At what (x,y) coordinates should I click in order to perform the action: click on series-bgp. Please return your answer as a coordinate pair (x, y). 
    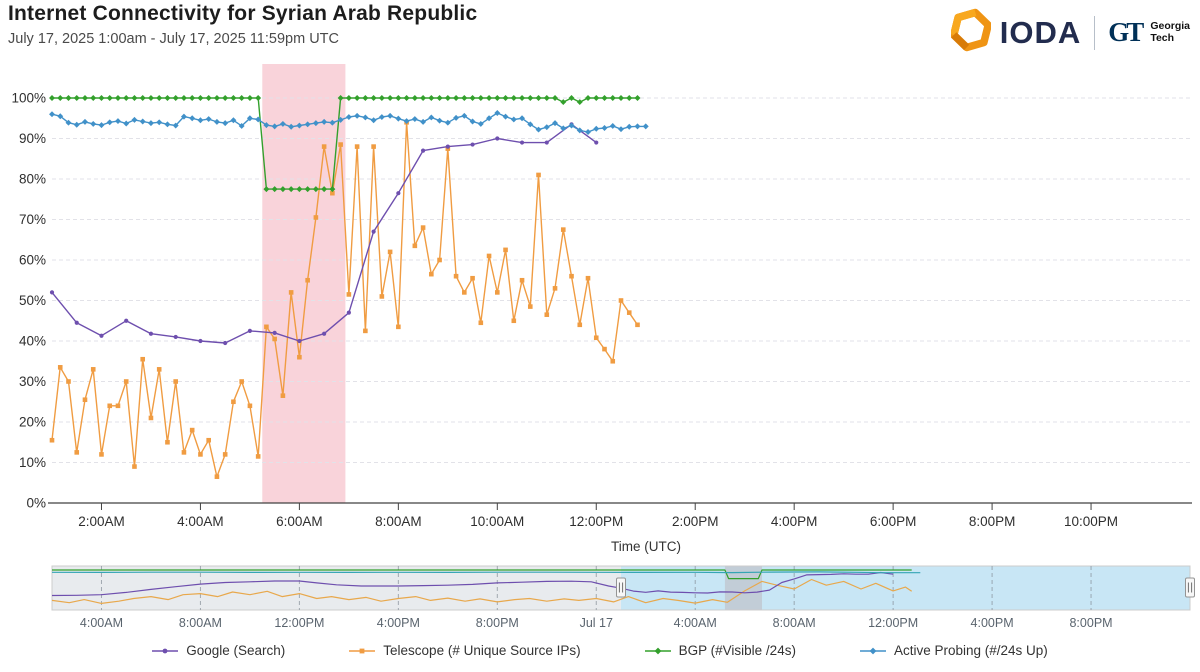
    Looking at the image, I should click on (345, 144).